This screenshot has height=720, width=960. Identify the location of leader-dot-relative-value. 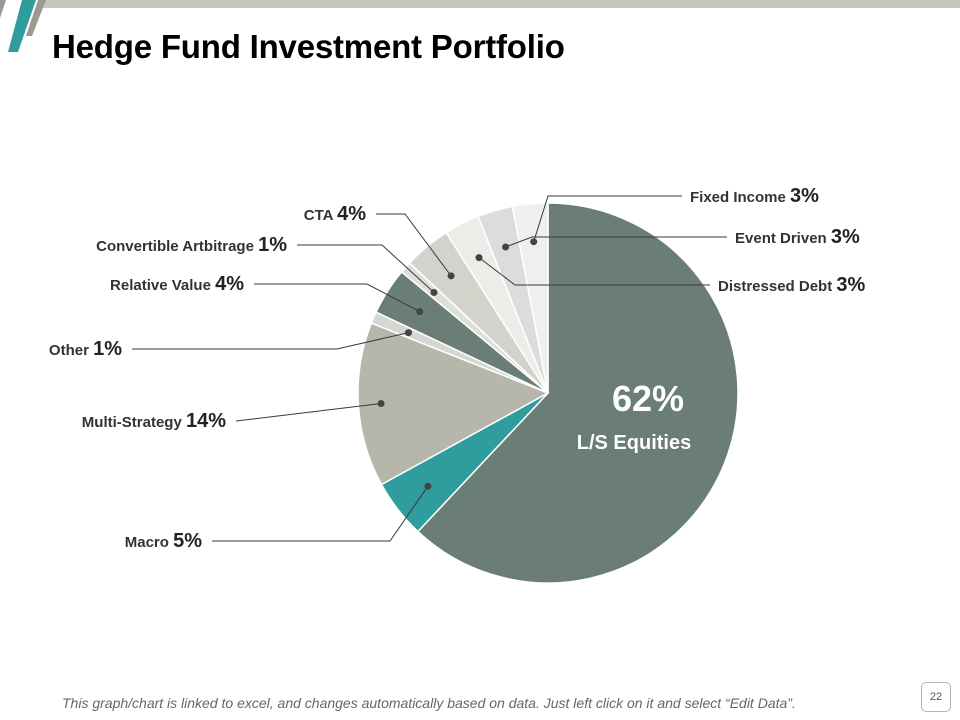
(420, 312).